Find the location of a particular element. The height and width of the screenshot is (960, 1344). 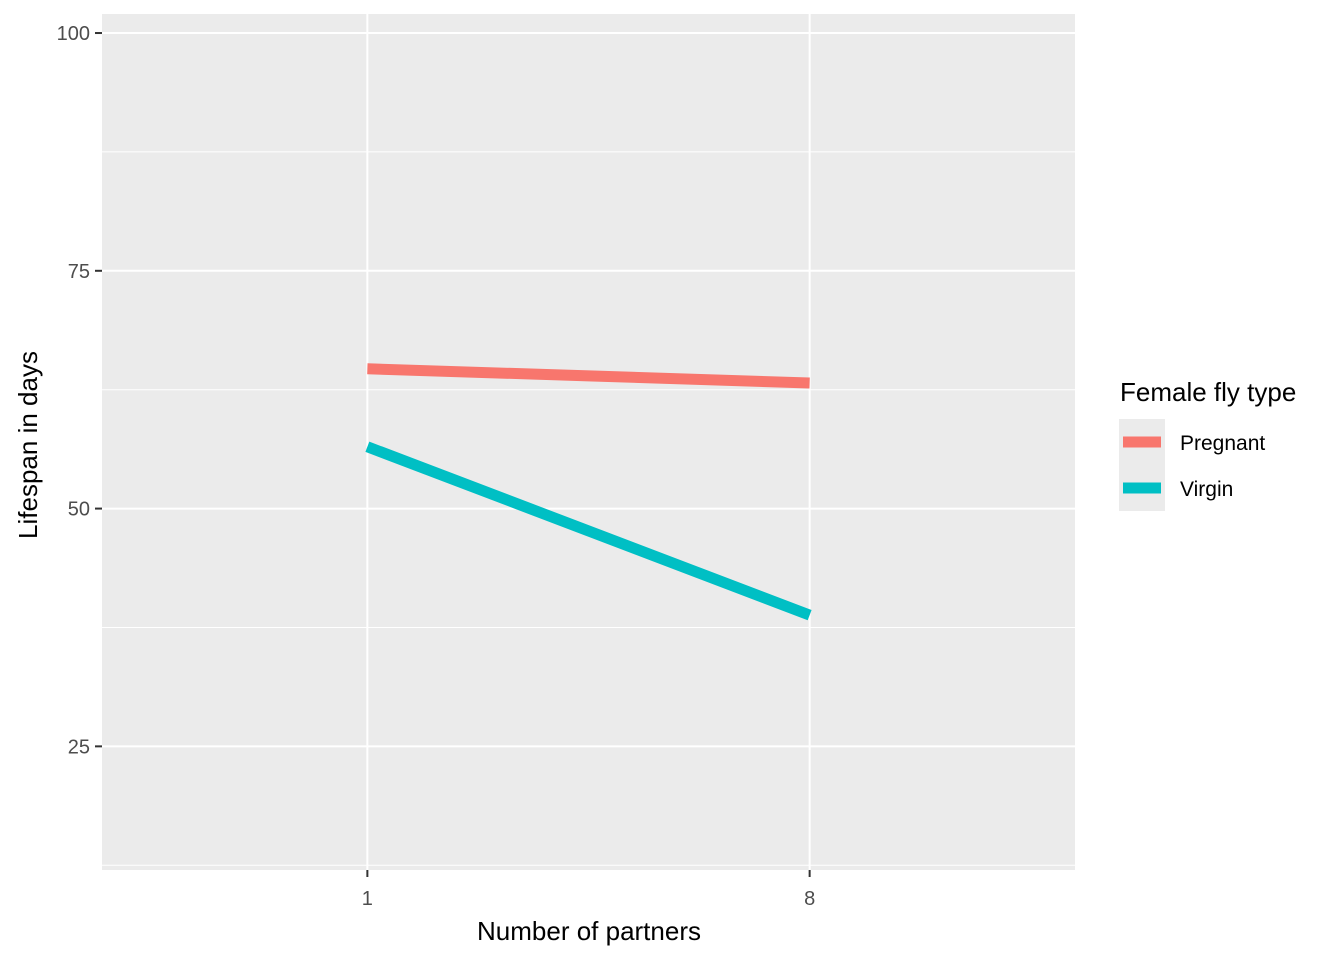

series-lines is located at coordinates (588, 492).